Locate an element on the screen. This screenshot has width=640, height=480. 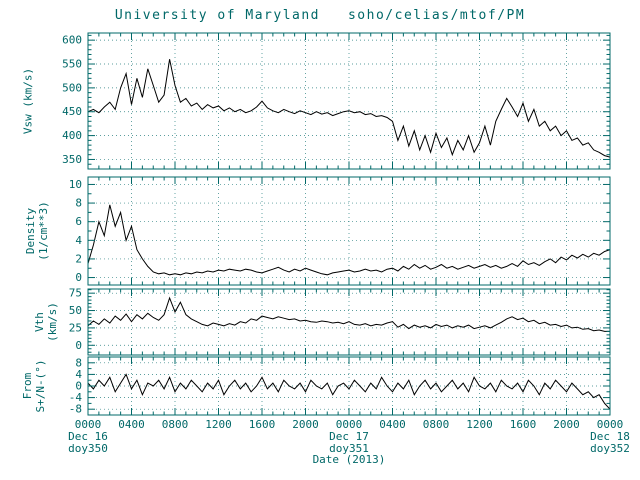
date-marker-dec17-doy: doy351 is located at coordinates (349, 448).